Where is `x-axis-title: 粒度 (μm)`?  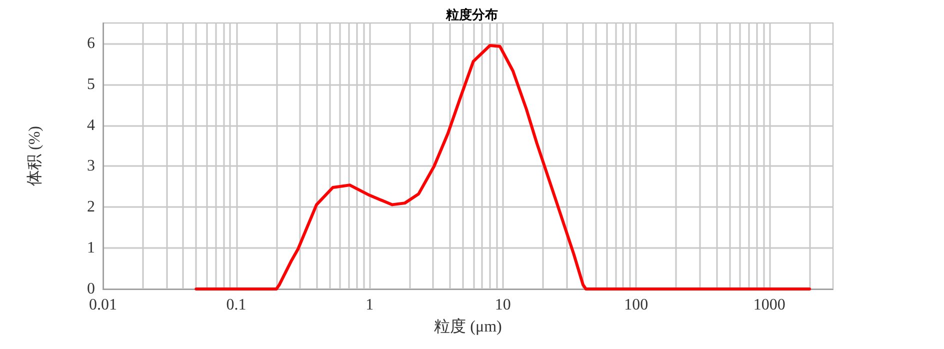
x-axis-title: 粒度 (μm) is located at coordinates (468, 327).